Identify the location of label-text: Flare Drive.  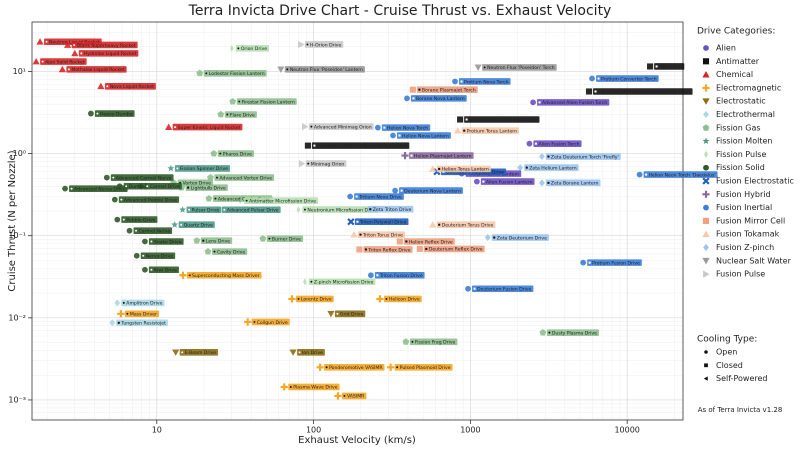
(242, 115).